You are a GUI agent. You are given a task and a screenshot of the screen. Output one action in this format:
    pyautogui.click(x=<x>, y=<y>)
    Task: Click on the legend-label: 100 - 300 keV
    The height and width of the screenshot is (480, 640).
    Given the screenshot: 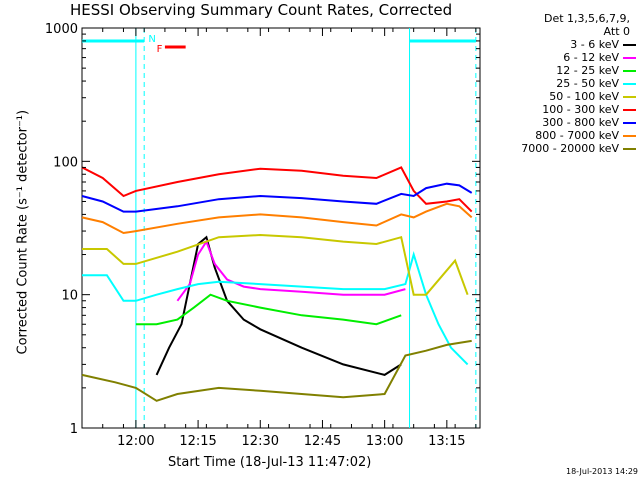 What is the action you would take?
    pyautogui.click(x=580, y=109)
    